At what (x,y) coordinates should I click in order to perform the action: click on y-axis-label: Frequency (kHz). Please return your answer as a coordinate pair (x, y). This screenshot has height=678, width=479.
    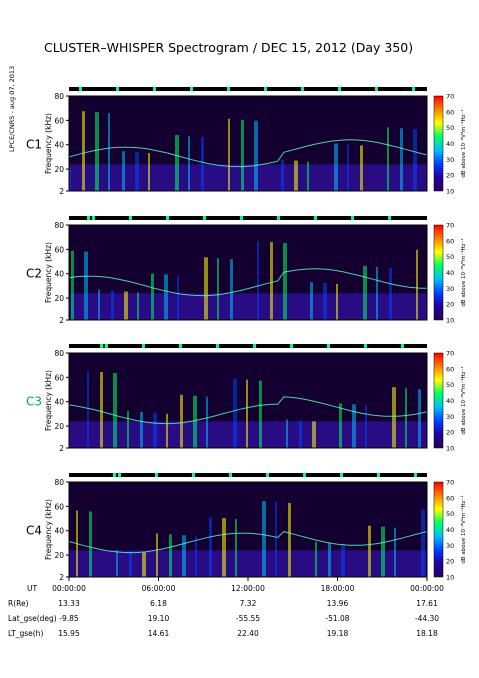
    Looking at the image, I should click on (48, 143).